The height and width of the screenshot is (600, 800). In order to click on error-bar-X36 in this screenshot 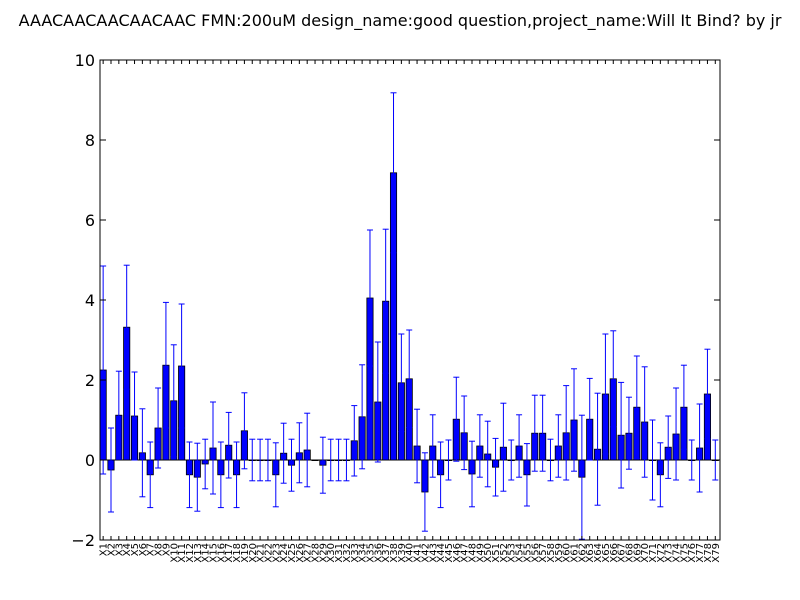, I will do `click(377, 402)`.